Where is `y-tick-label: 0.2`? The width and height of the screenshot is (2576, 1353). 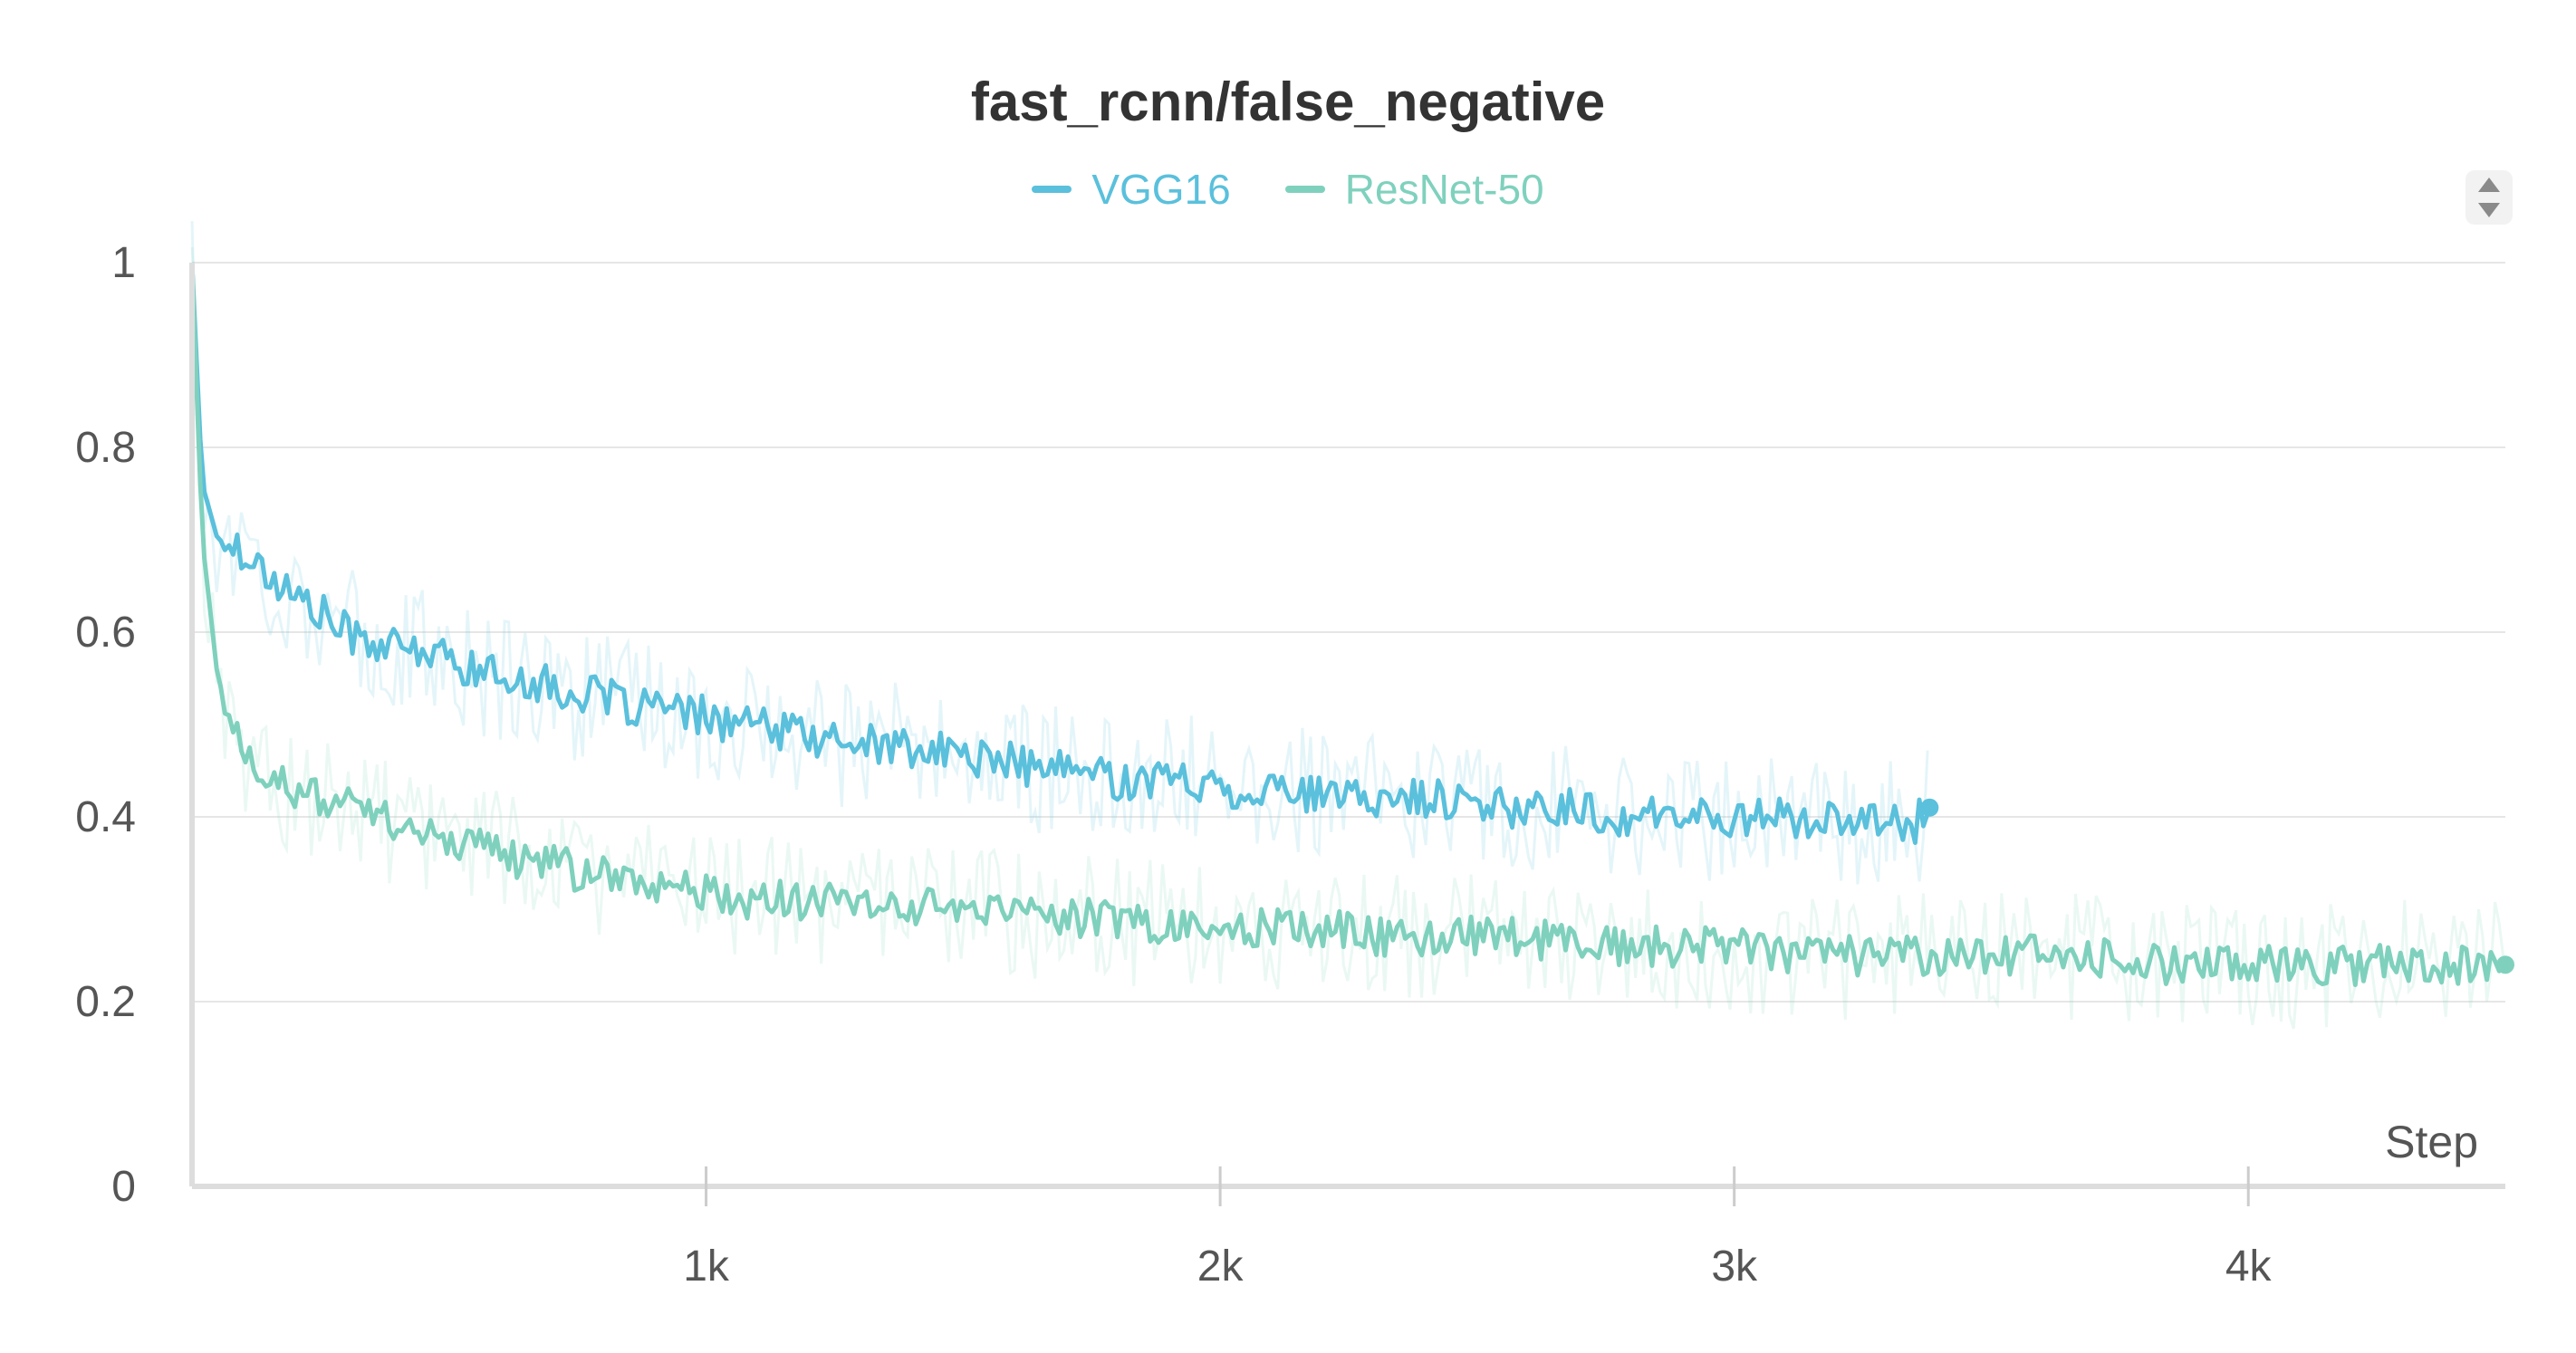 y-tick-label: 0.2 is located at coordinates (105, 1002).